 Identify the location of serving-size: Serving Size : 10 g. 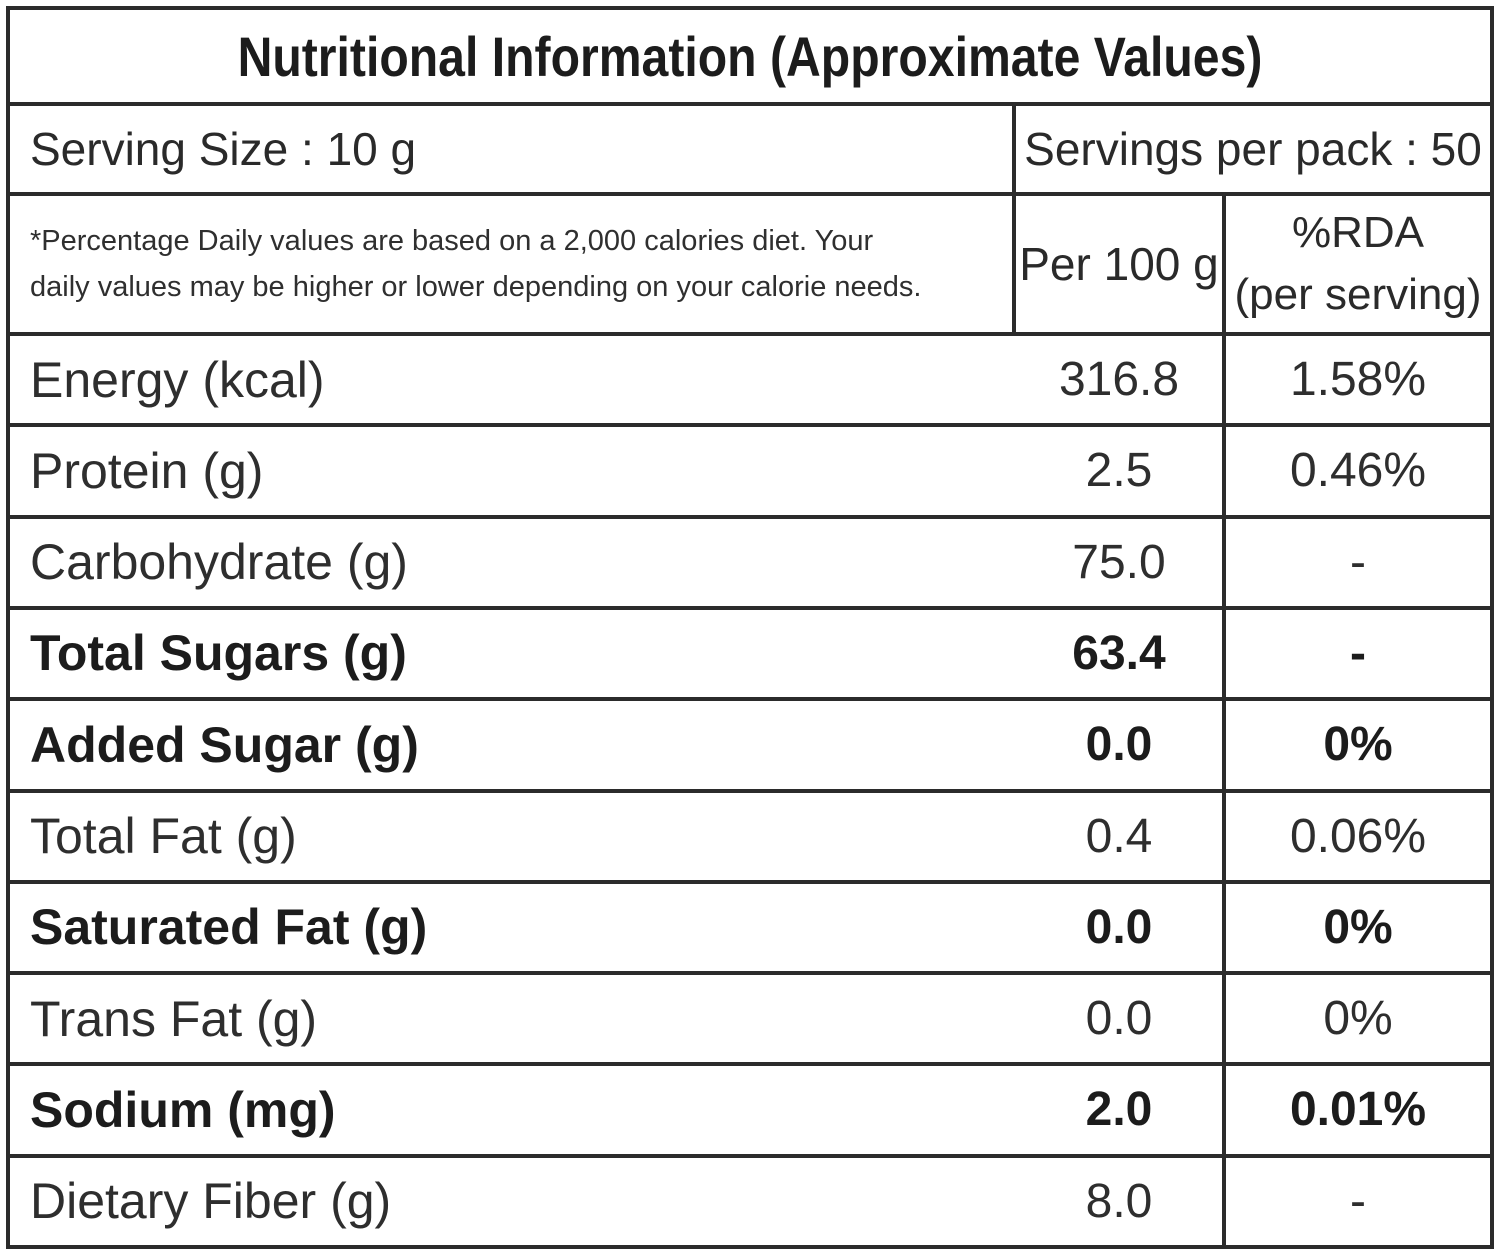
(223, 149).